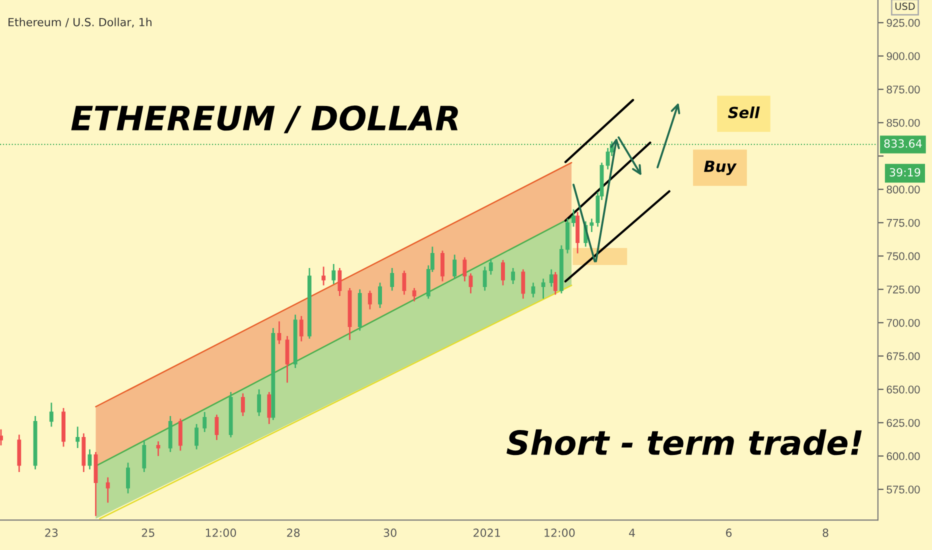 The height and width of the screenshot is (550, 932). I want to click on annotation: ETHEREUM / DOLLAR, so click(264, 119).